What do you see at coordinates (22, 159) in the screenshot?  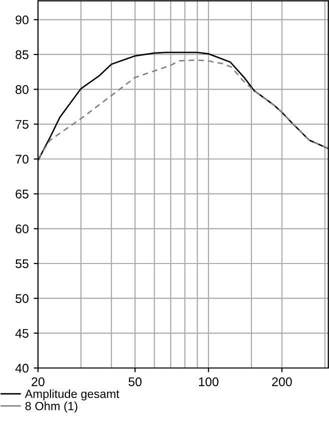 I see `y-tick-label: 70` at bounding box center [22, 159].